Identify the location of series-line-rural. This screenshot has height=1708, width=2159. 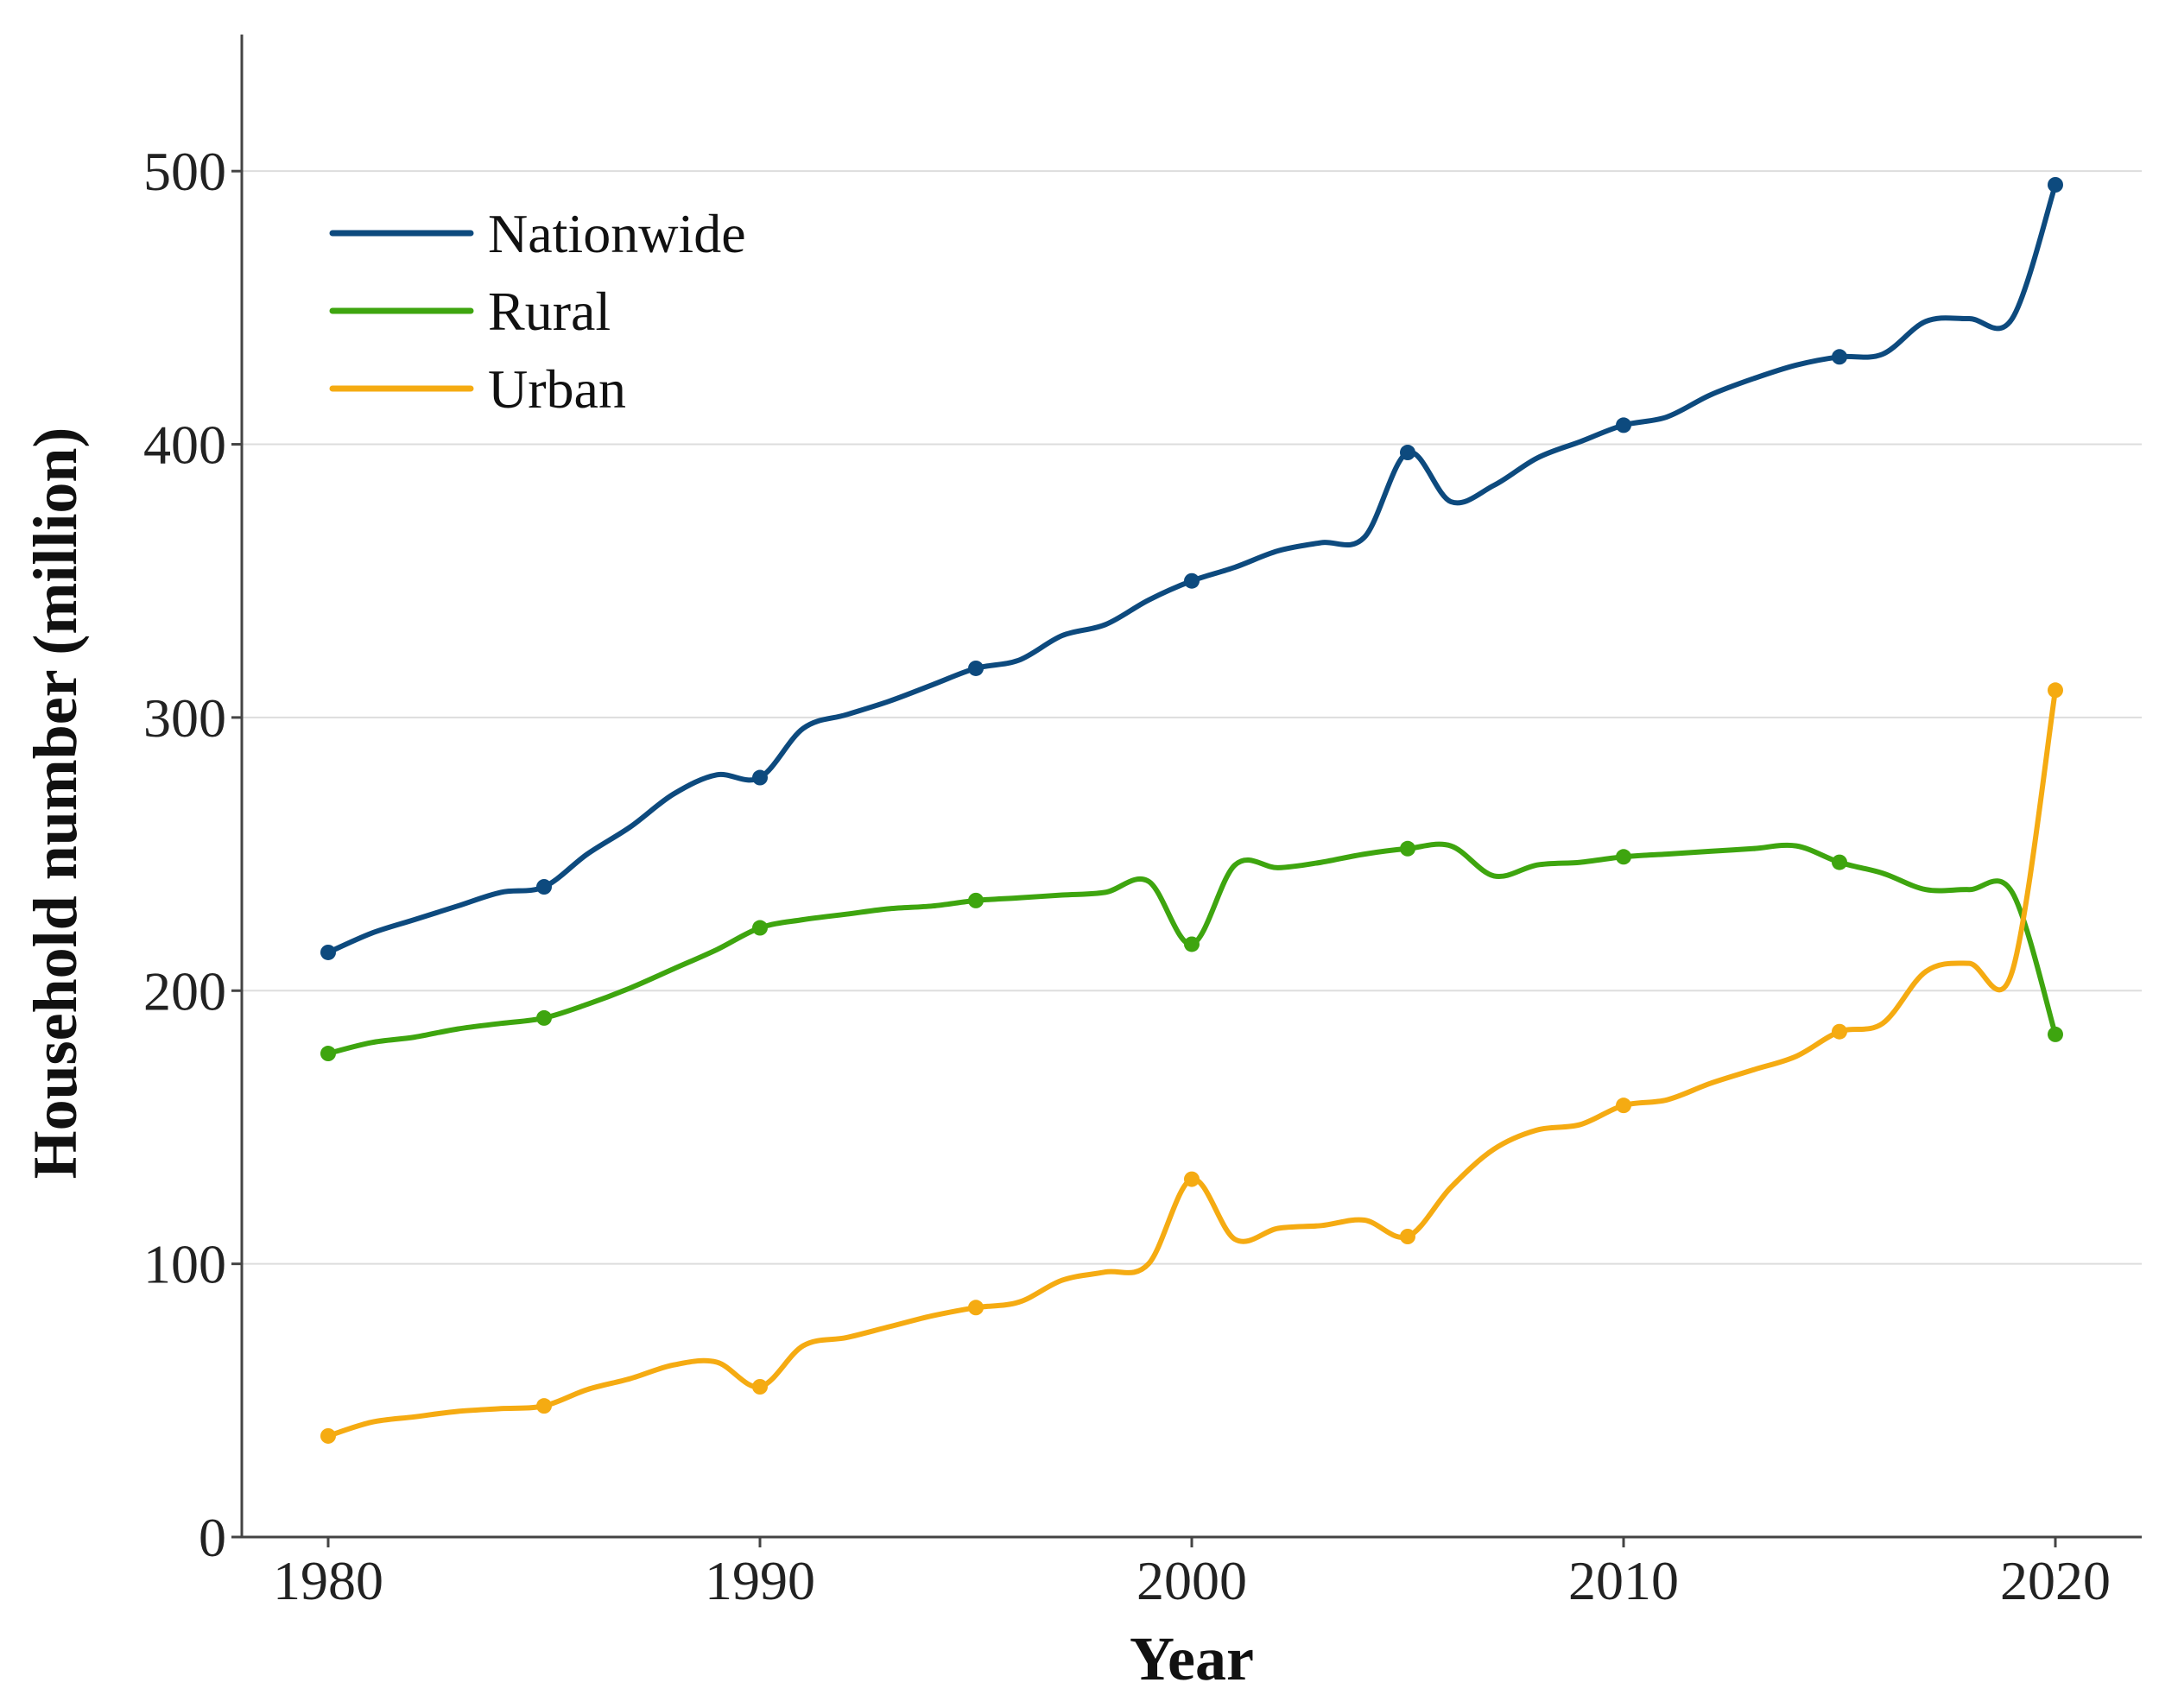
(1192, 948).